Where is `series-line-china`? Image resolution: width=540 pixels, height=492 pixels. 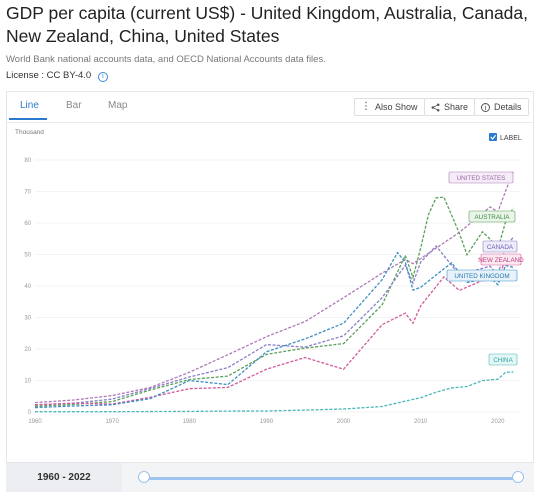 series-line-china is located at coordinates (274, 392).